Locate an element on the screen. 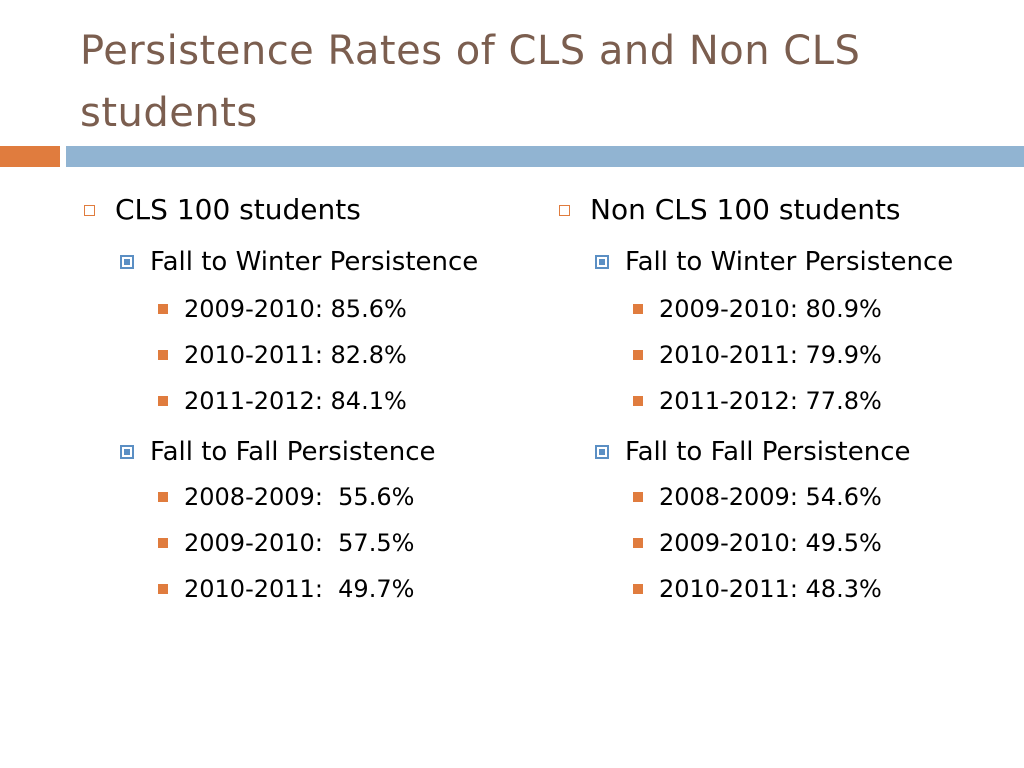 The height and width of the screenshot is (768, 1024). list-item: 2009-2010: 80.9% is located at coordinates (824, 309).